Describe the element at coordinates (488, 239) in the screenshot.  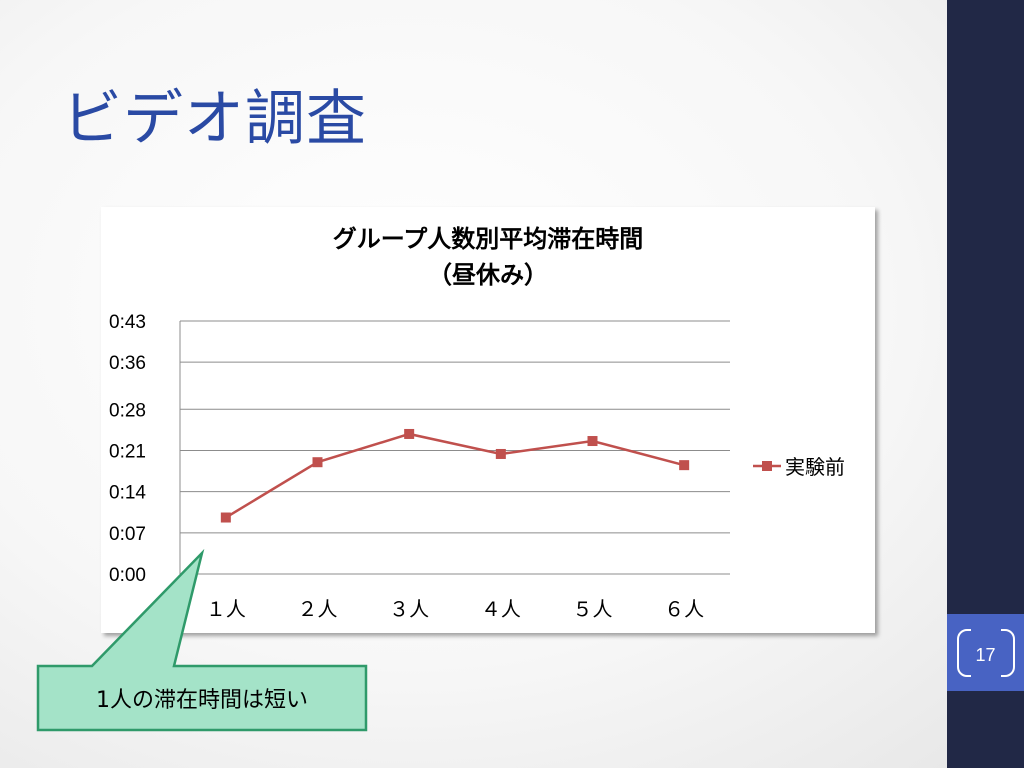
I see `chart-title: グループ人数別平均滞在時間` at that location.